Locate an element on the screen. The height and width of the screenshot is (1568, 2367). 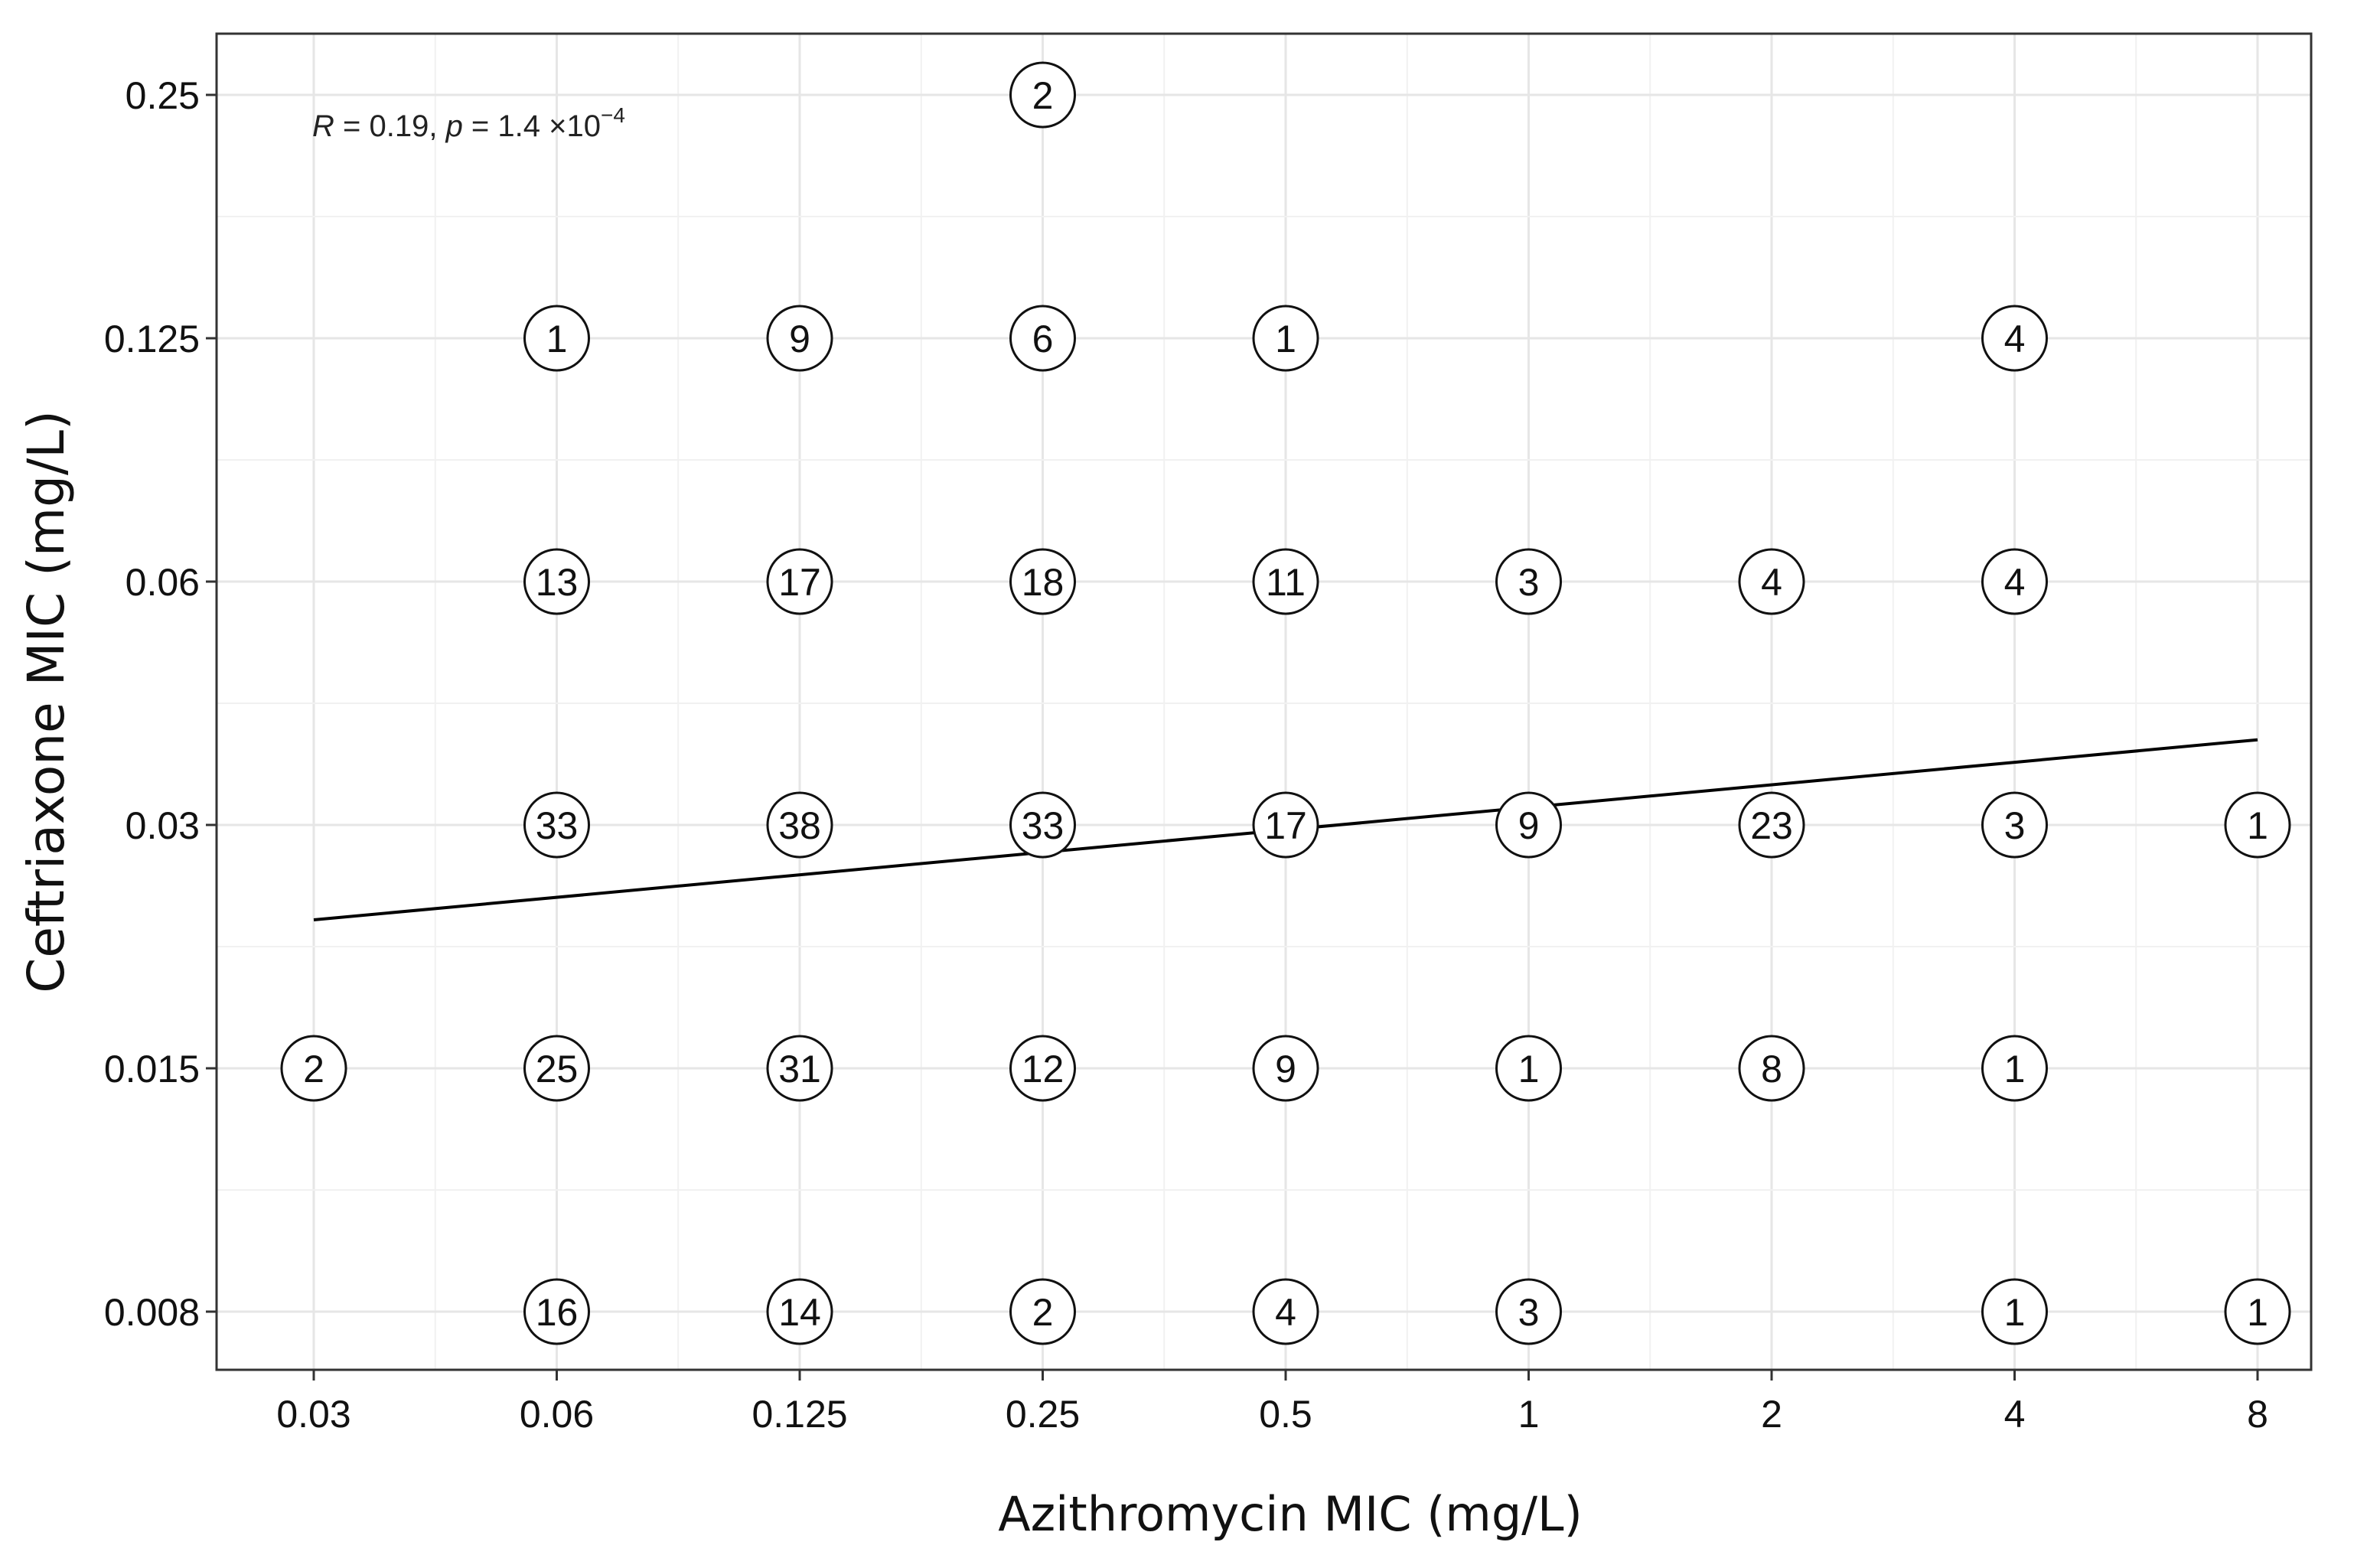
point-count-label: 38 is located at coordinates (799, 825).